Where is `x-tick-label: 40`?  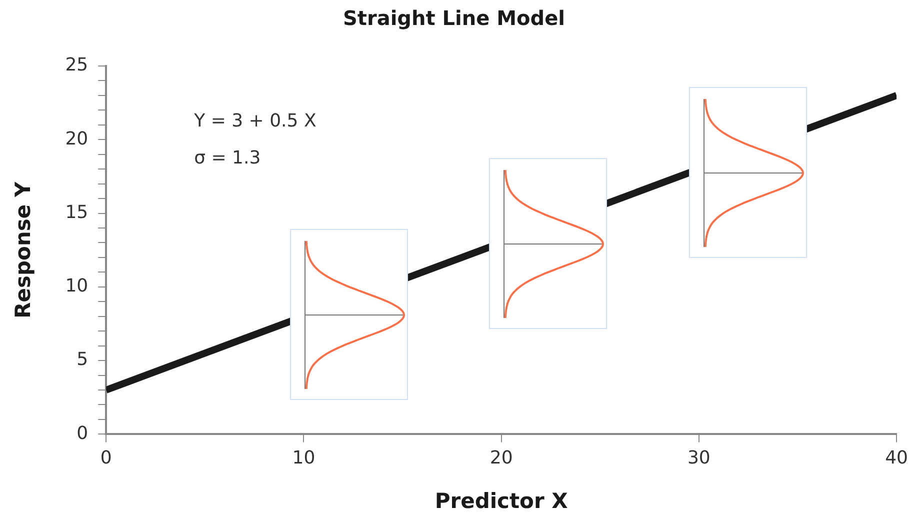
x-tick-label: 40 is located at coordinates (896, 458).